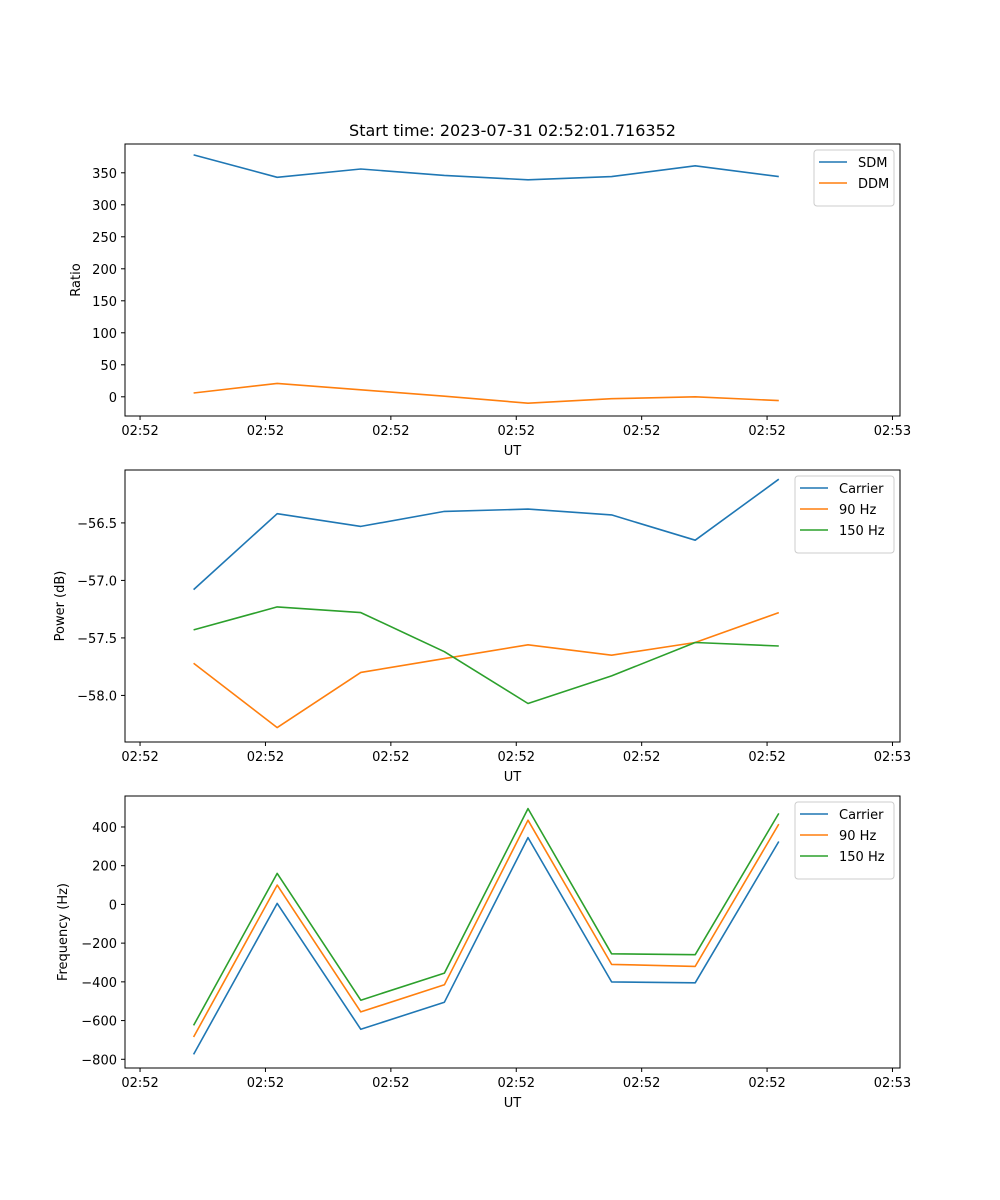 This screenshot has width=1000, height=1200. What do you see at coordinates (99, 1022) in the screenshot?
I see `y-tick-label: −600` at bounding box center [99, 1022].